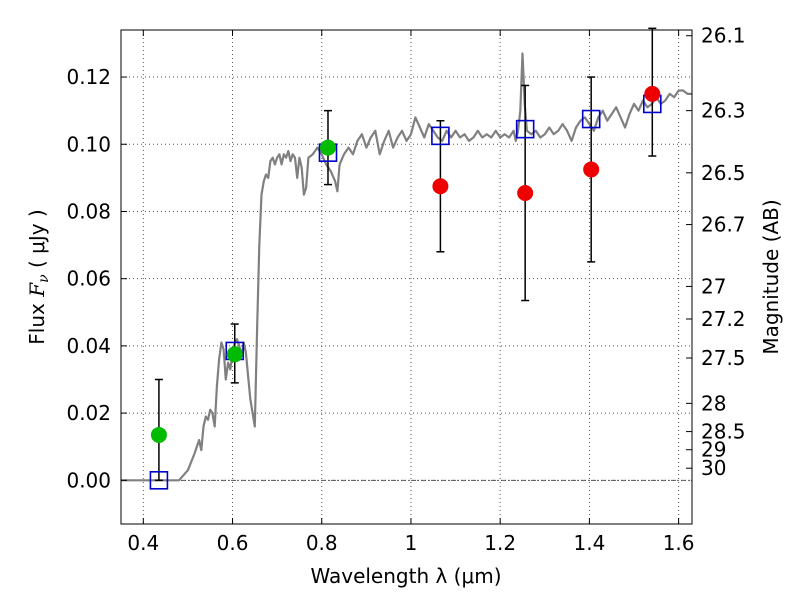  I want to click on x-tick-label: 1.6, so click(679, 543).